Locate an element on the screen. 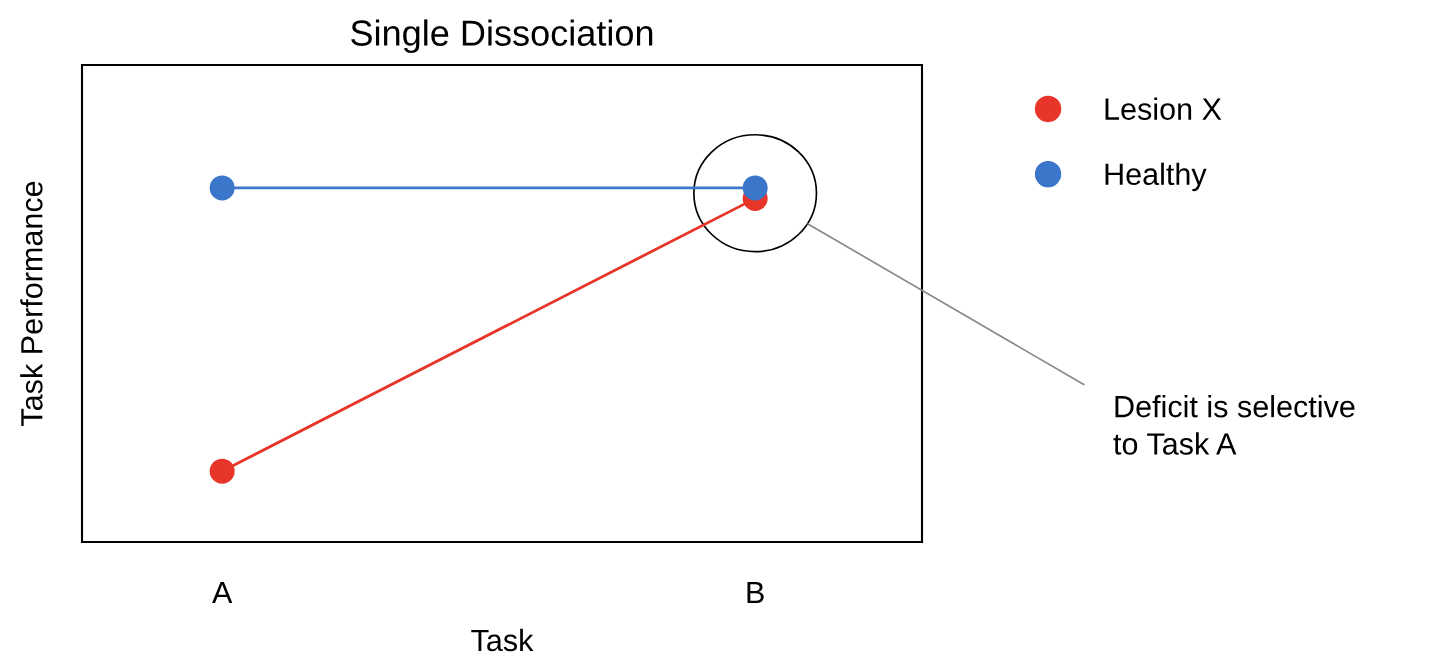 The height and width of the screenshot is (656, 1440). x-axis-title: Task is located at coordinates (502, 640).